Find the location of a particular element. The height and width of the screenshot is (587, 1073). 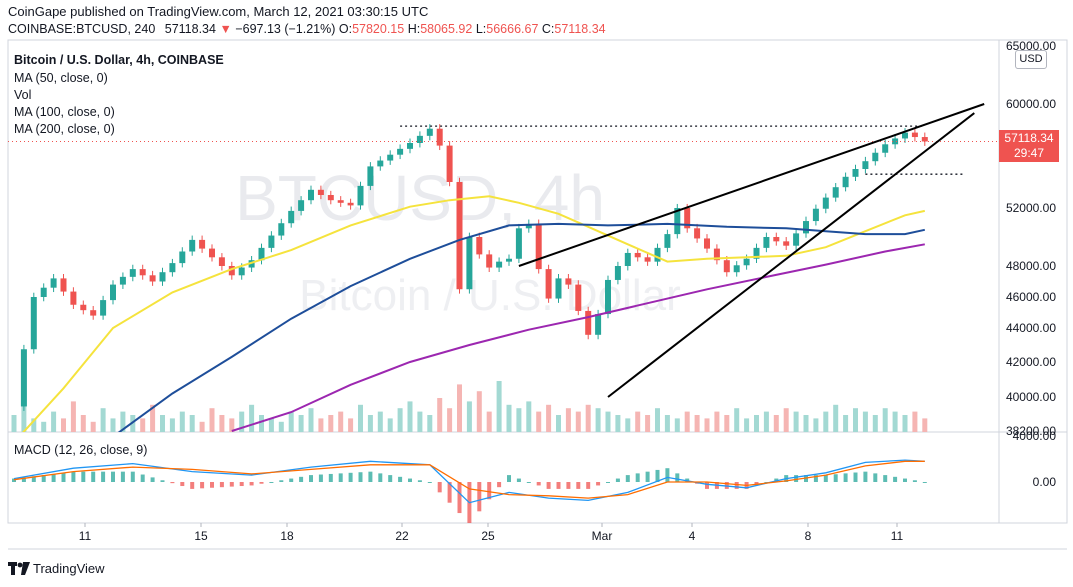

last-price-tag-value: 57118.34 is located at coordinates (1029, 138).